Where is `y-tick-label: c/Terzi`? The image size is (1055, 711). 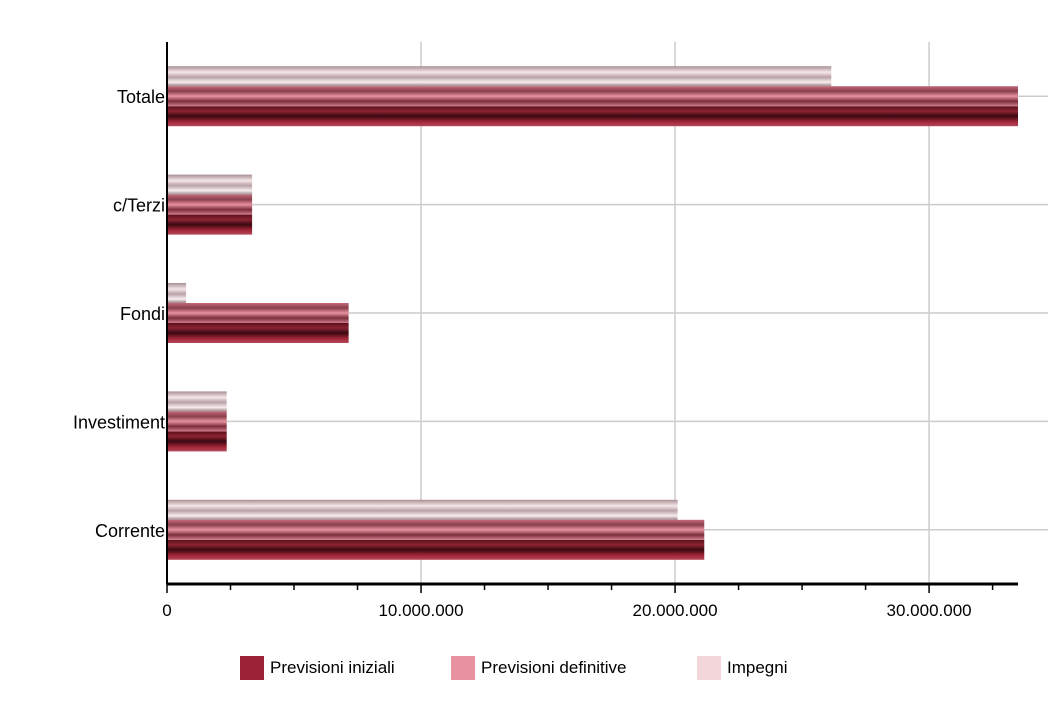
y-tick-label: c/Terzi is located at coordinates (139, 206).